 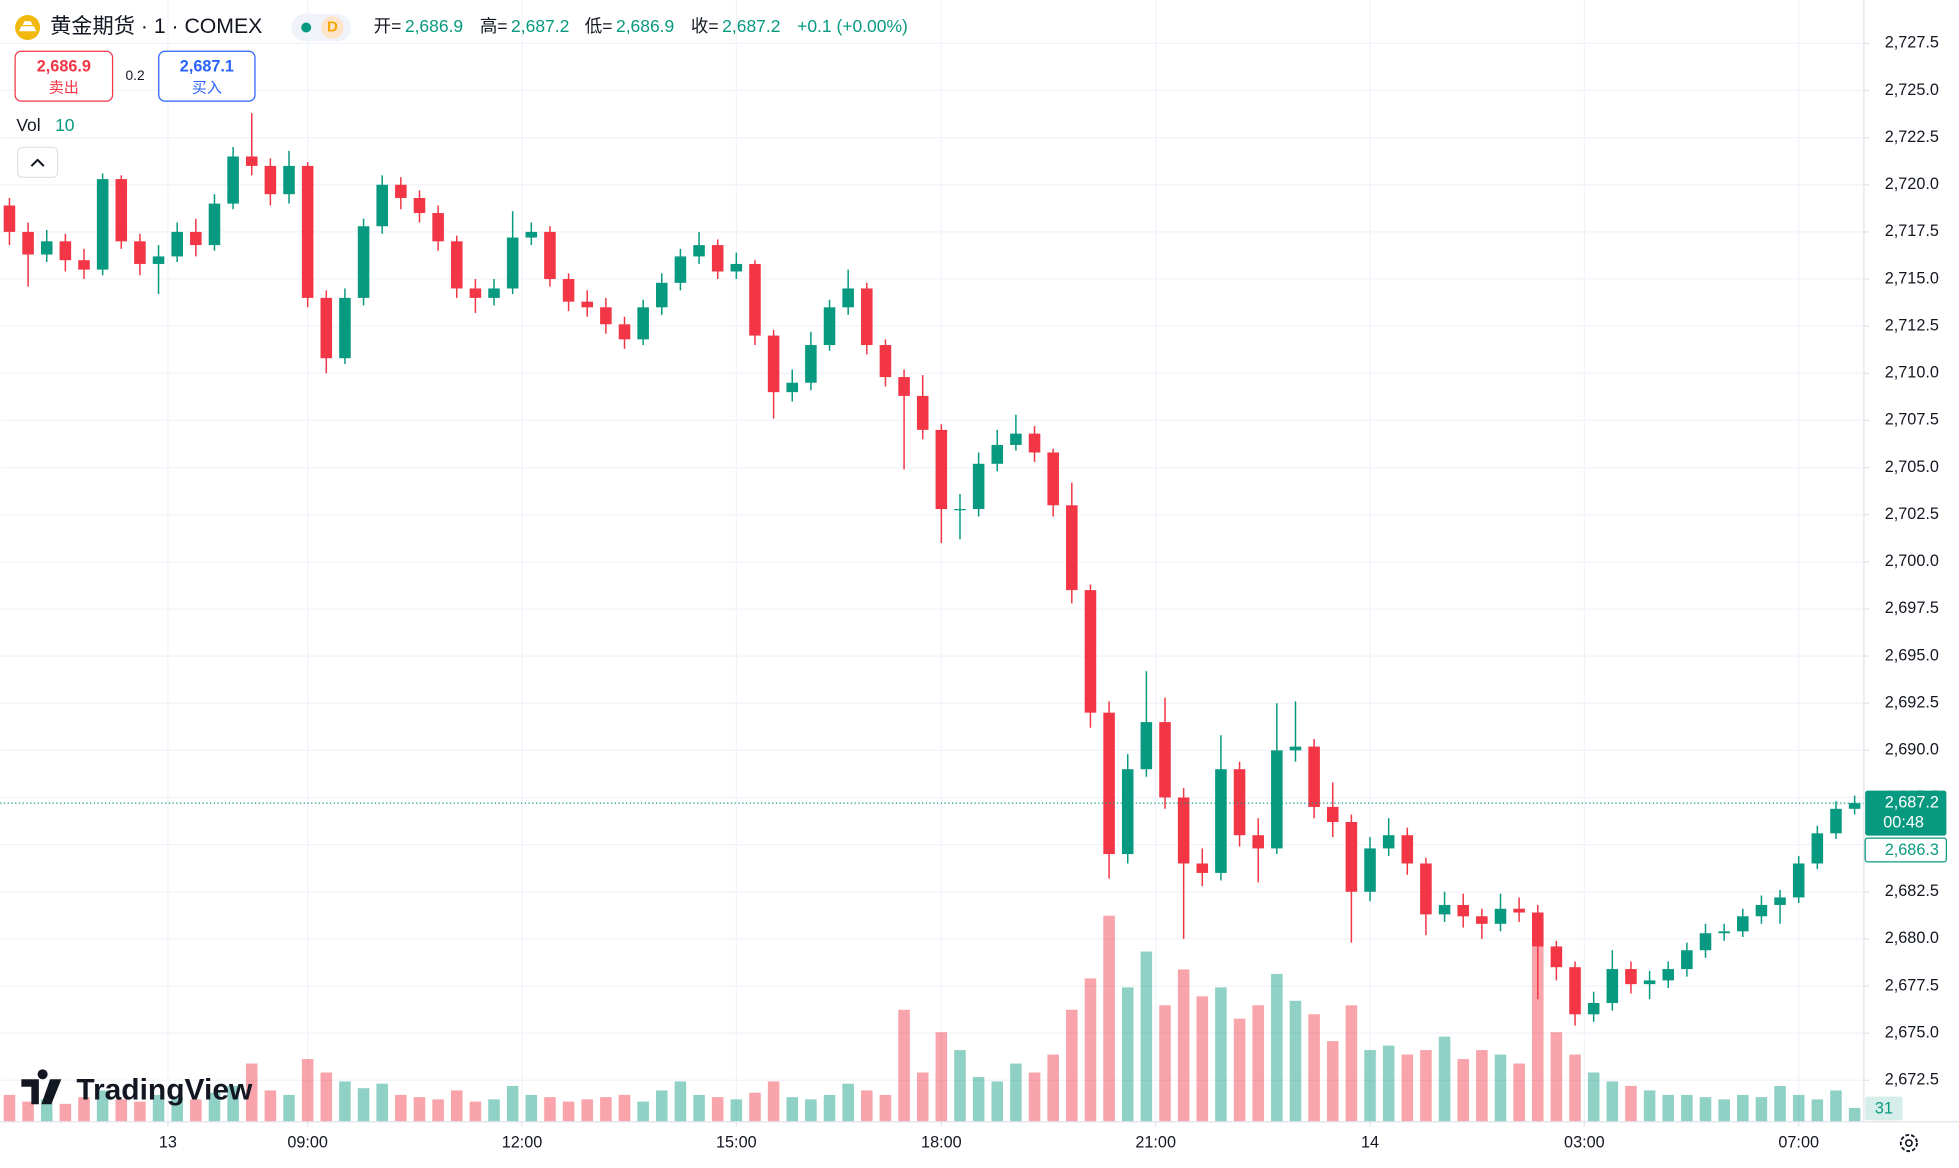 I want to click on buy-button: 2,687.1 买入, so click(x=207, y=76).